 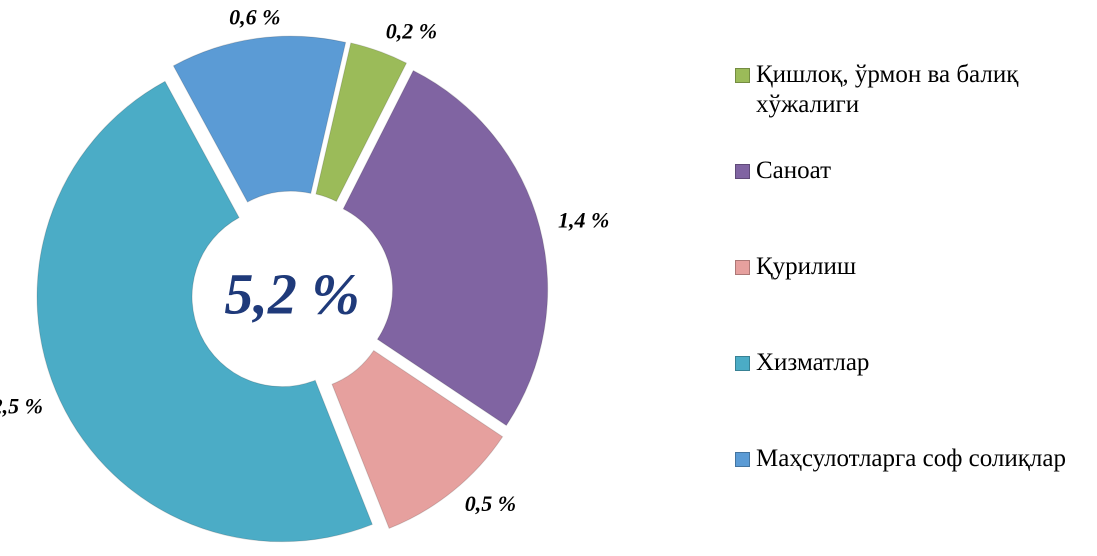 I want to click on value-label: 0,6 %, so click(x=254, y=17).